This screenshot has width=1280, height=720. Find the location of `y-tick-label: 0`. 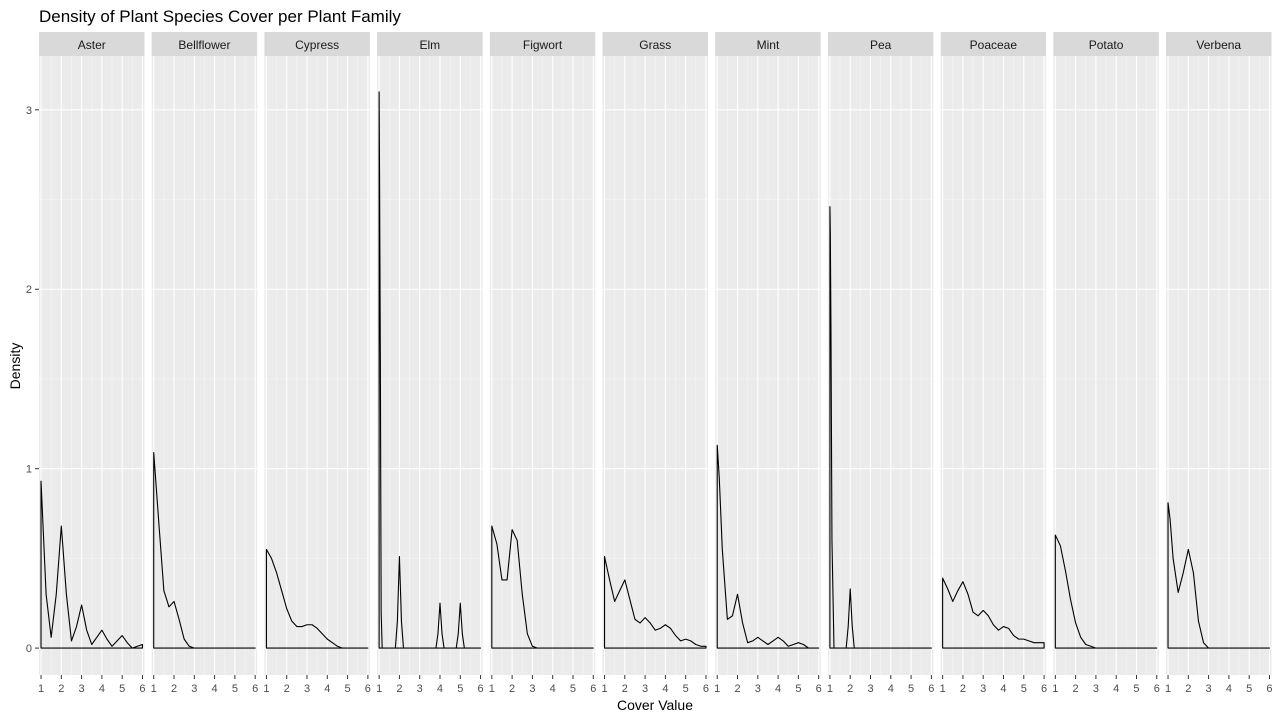

y-tick-label: 0 is located at coordinates (29, 649).